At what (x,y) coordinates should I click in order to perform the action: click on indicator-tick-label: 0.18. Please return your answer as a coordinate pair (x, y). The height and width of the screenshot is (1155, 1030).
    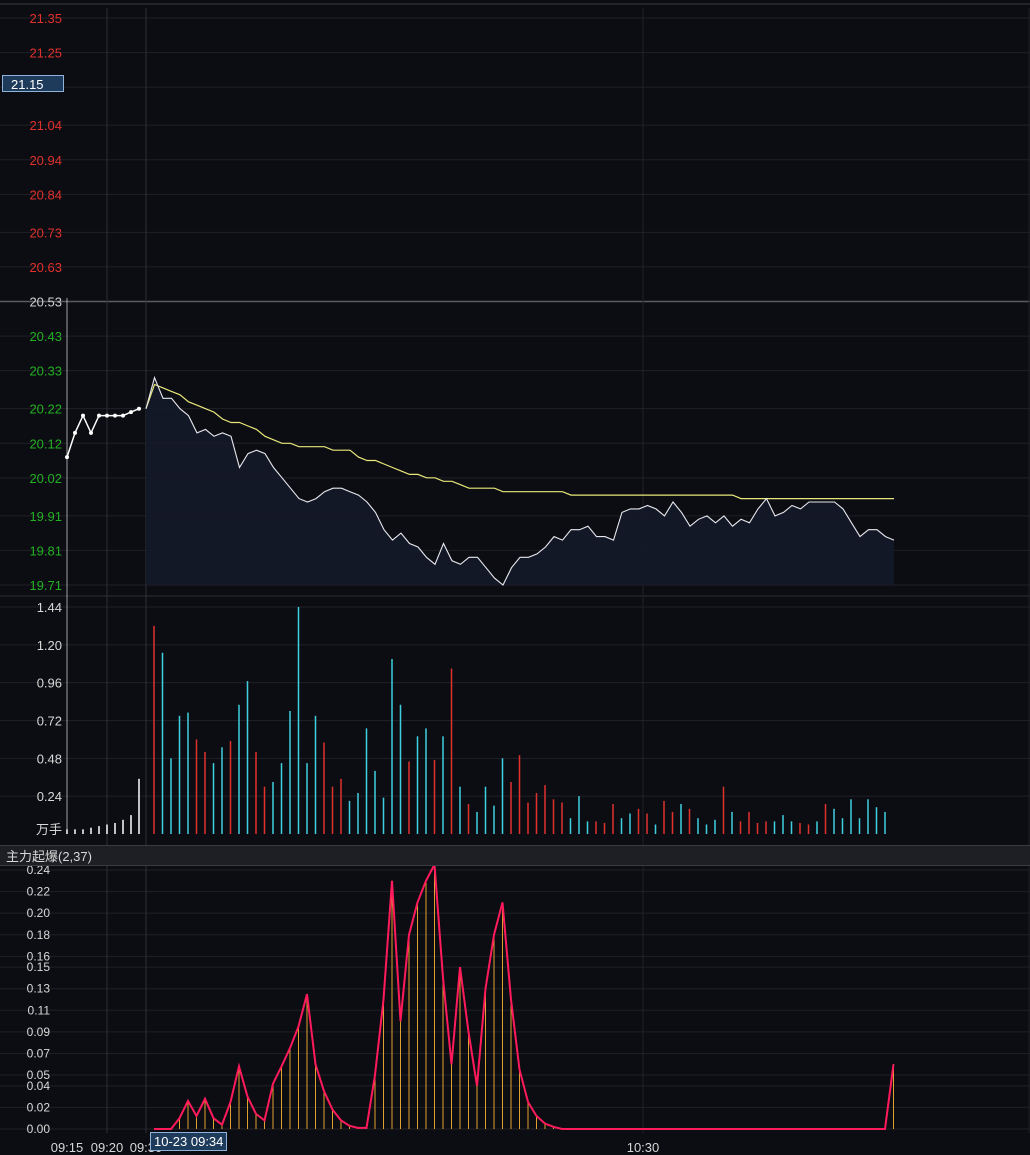
    Looking at the image, I should click on (39, 935).